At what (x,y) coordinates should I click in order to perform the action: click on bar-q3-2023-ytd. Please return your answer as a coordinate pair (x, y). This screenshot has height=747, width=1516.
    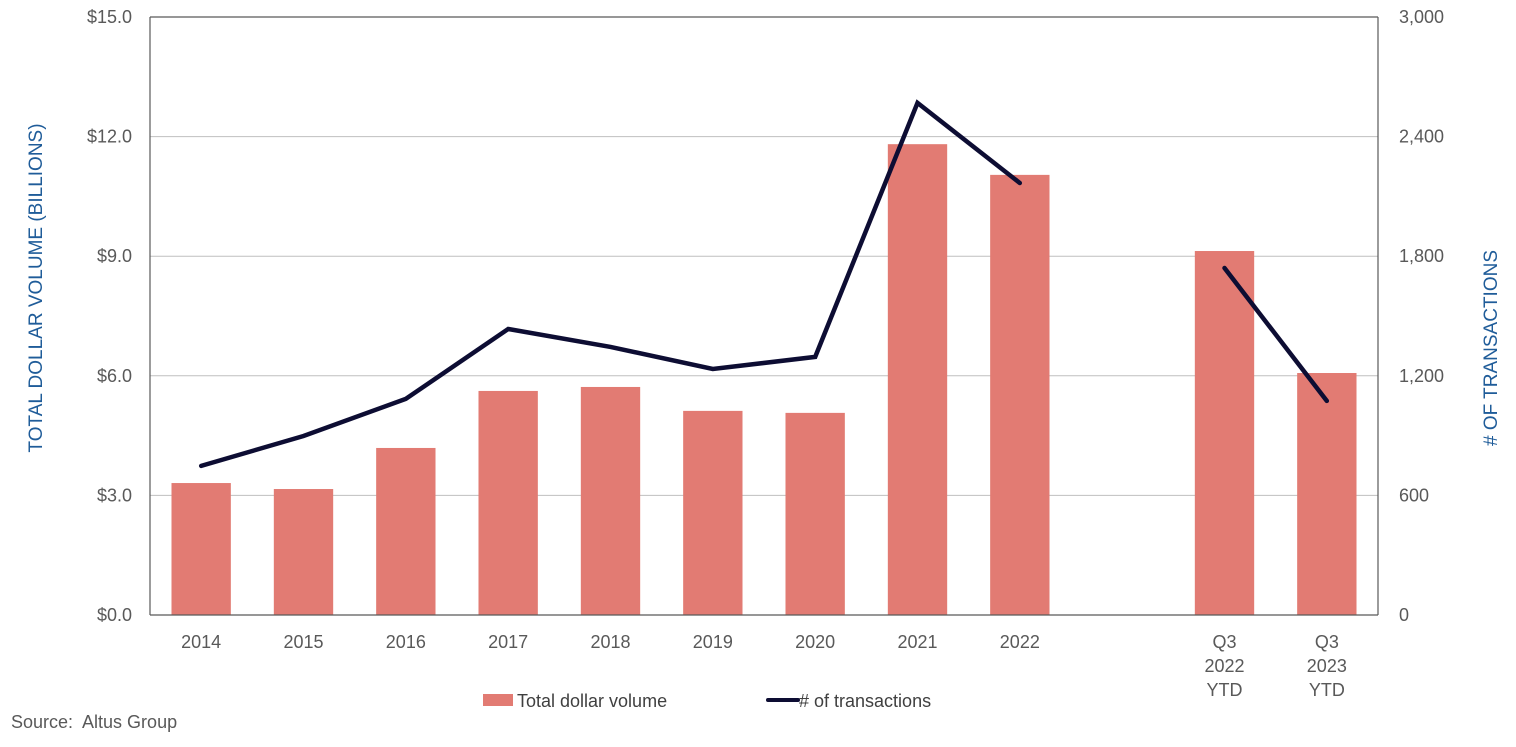
    Looking at the image, I should click on (1327, 494).